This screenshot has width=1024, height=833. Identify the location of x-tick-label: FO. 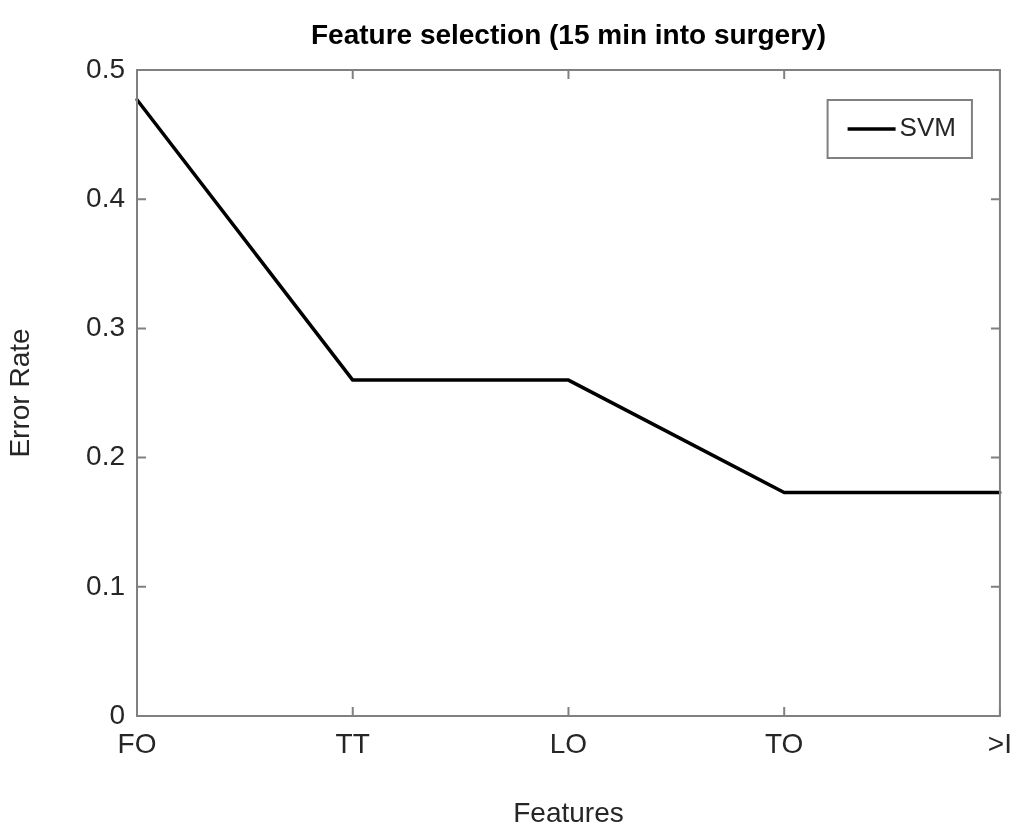
(137, 743).